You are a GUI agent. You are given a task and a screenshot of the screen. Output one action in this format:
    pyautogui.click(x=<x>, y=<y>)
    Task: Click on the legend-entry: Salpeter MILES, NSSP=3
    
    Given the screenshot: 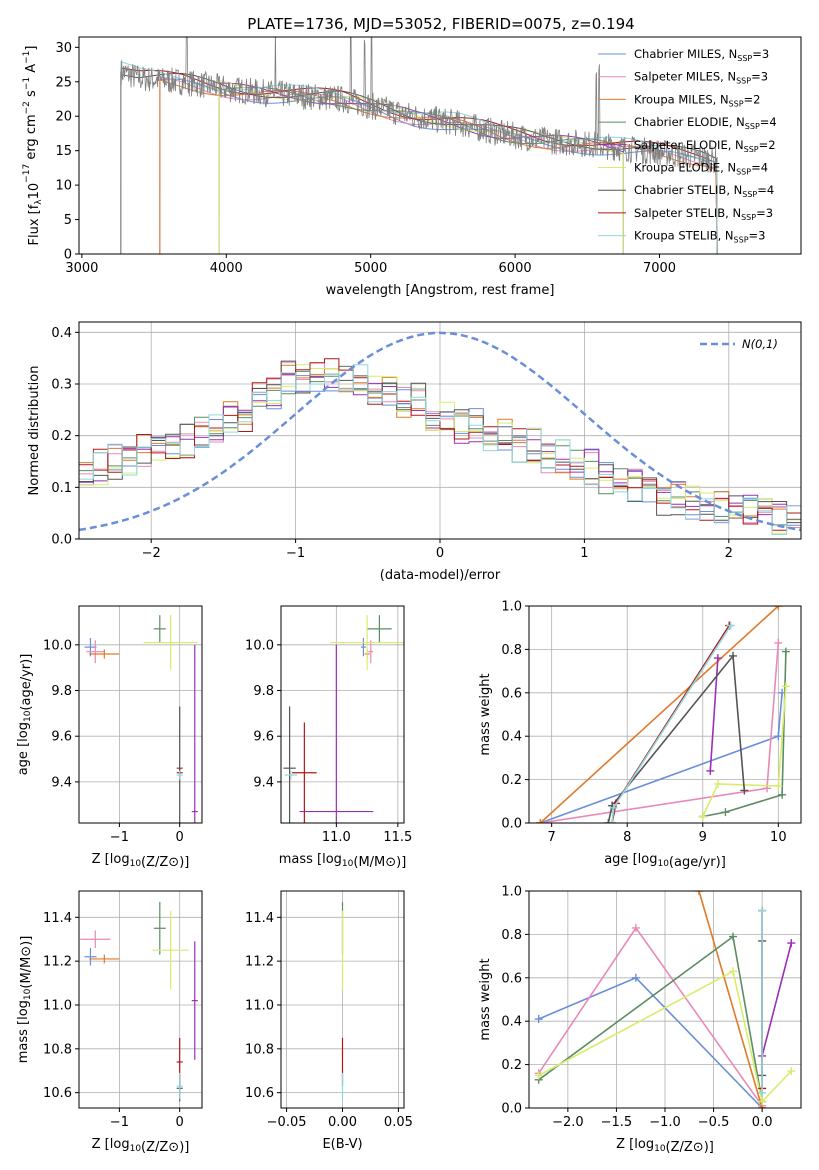 What is the action you would take?
    pyautogui.click(x=701, y=78)
    